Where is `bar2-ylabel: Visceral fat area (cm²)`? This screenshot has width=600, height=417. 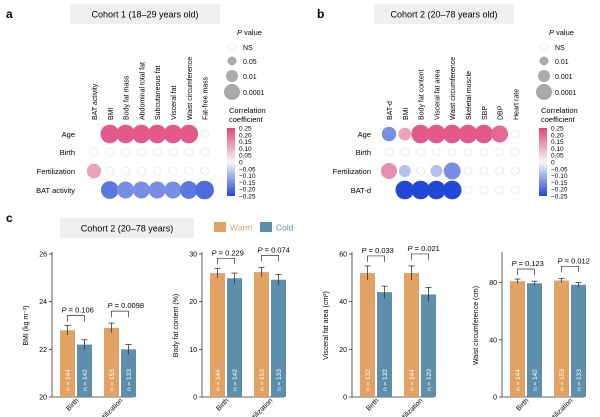 bar2-ylabel: Visceral fat area (cm²) is located at coordinates (326, 325).